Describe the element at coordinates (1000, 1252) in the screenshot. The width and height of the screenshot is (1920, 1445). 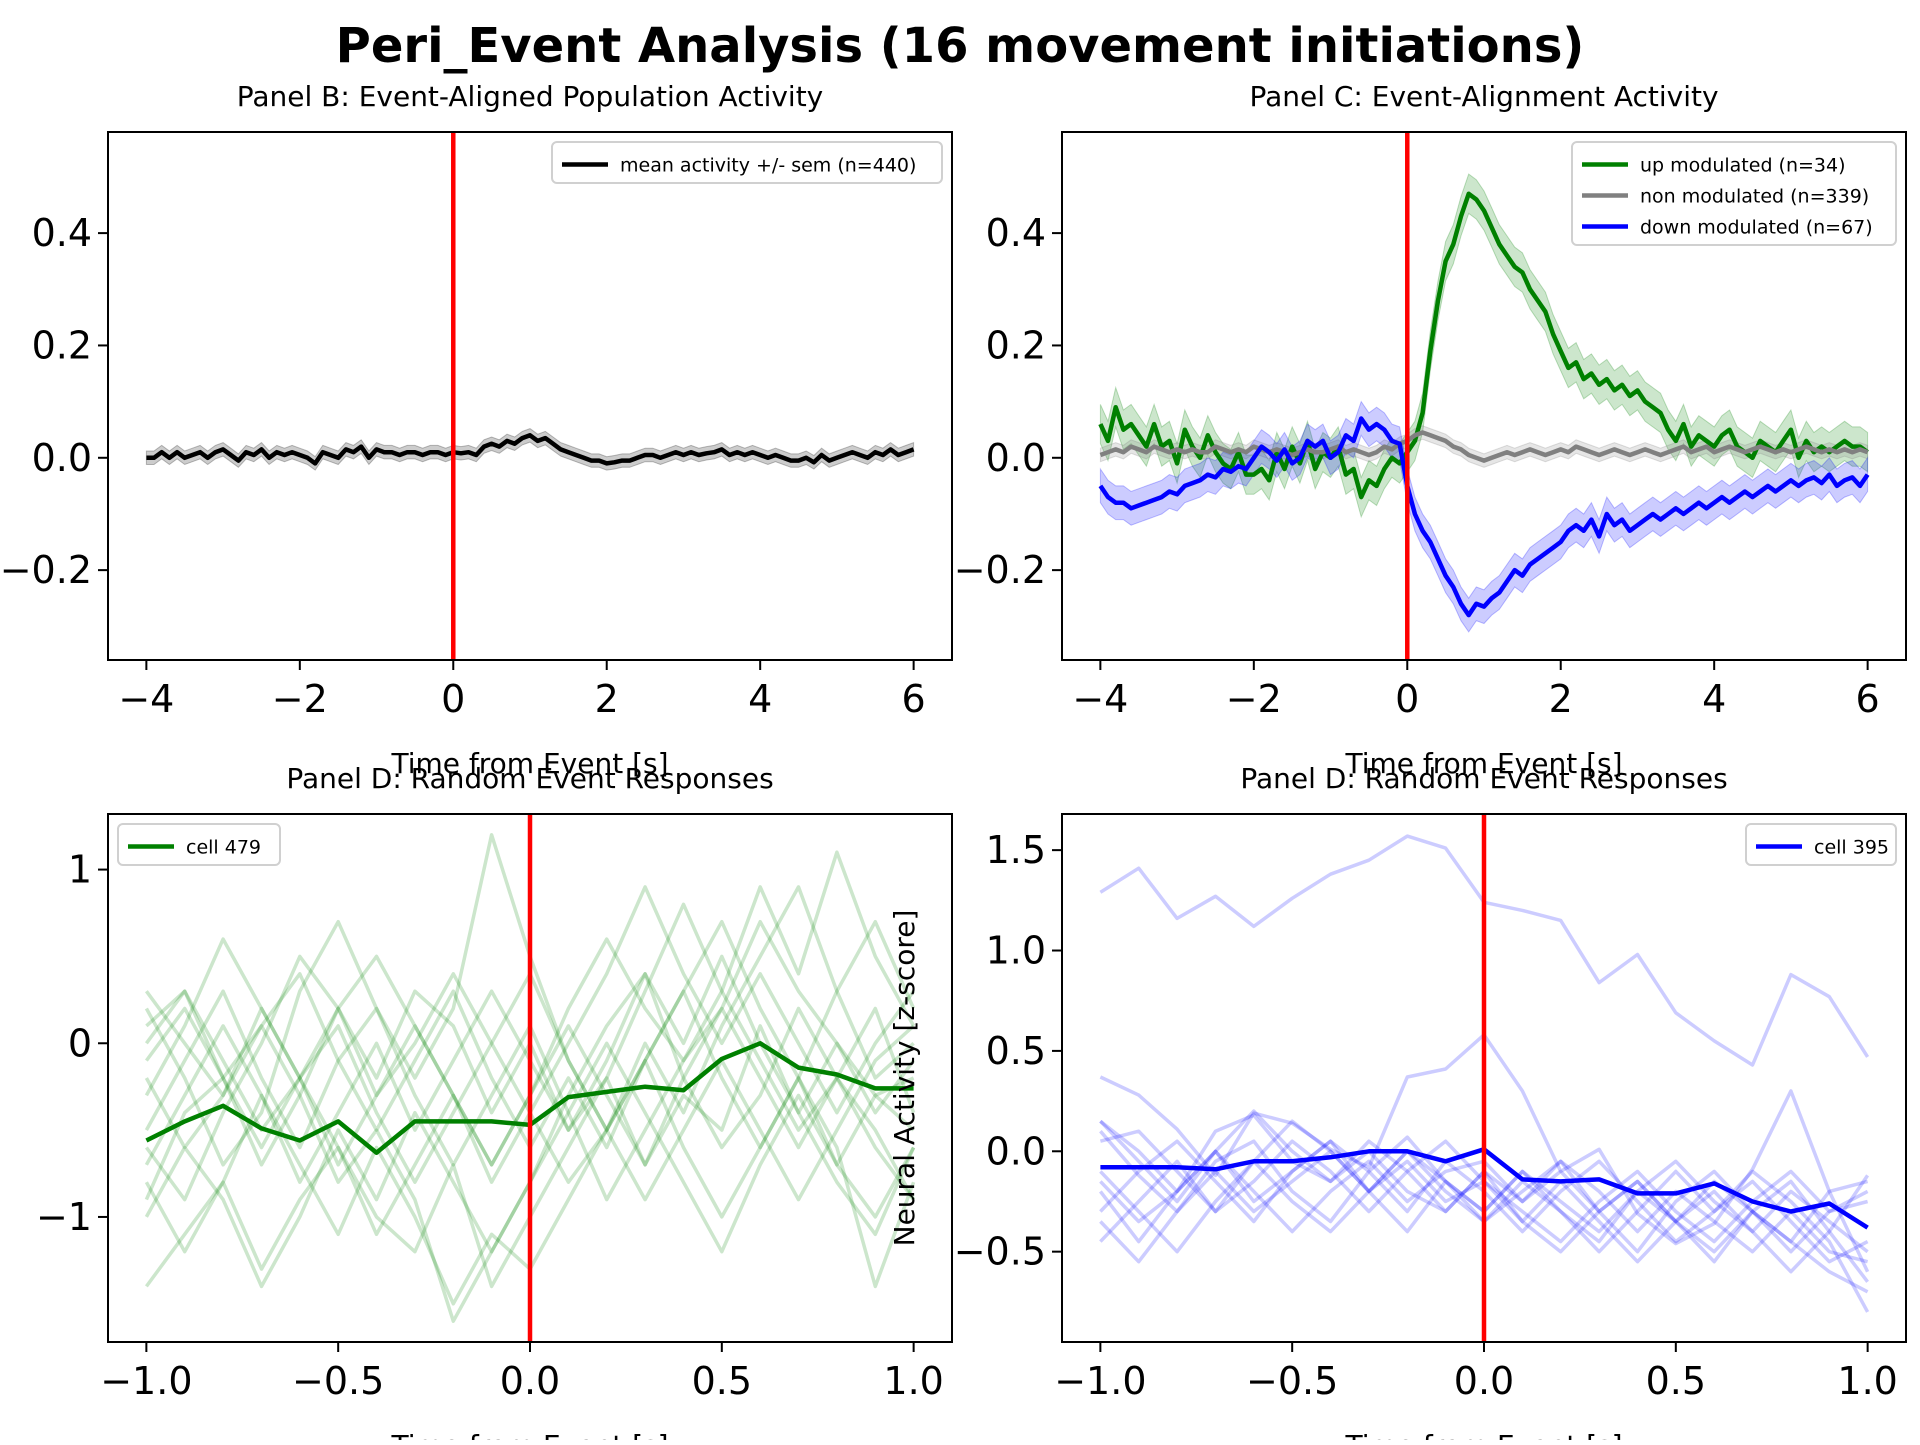
I see `y-tick-label: −0.5` at that location.